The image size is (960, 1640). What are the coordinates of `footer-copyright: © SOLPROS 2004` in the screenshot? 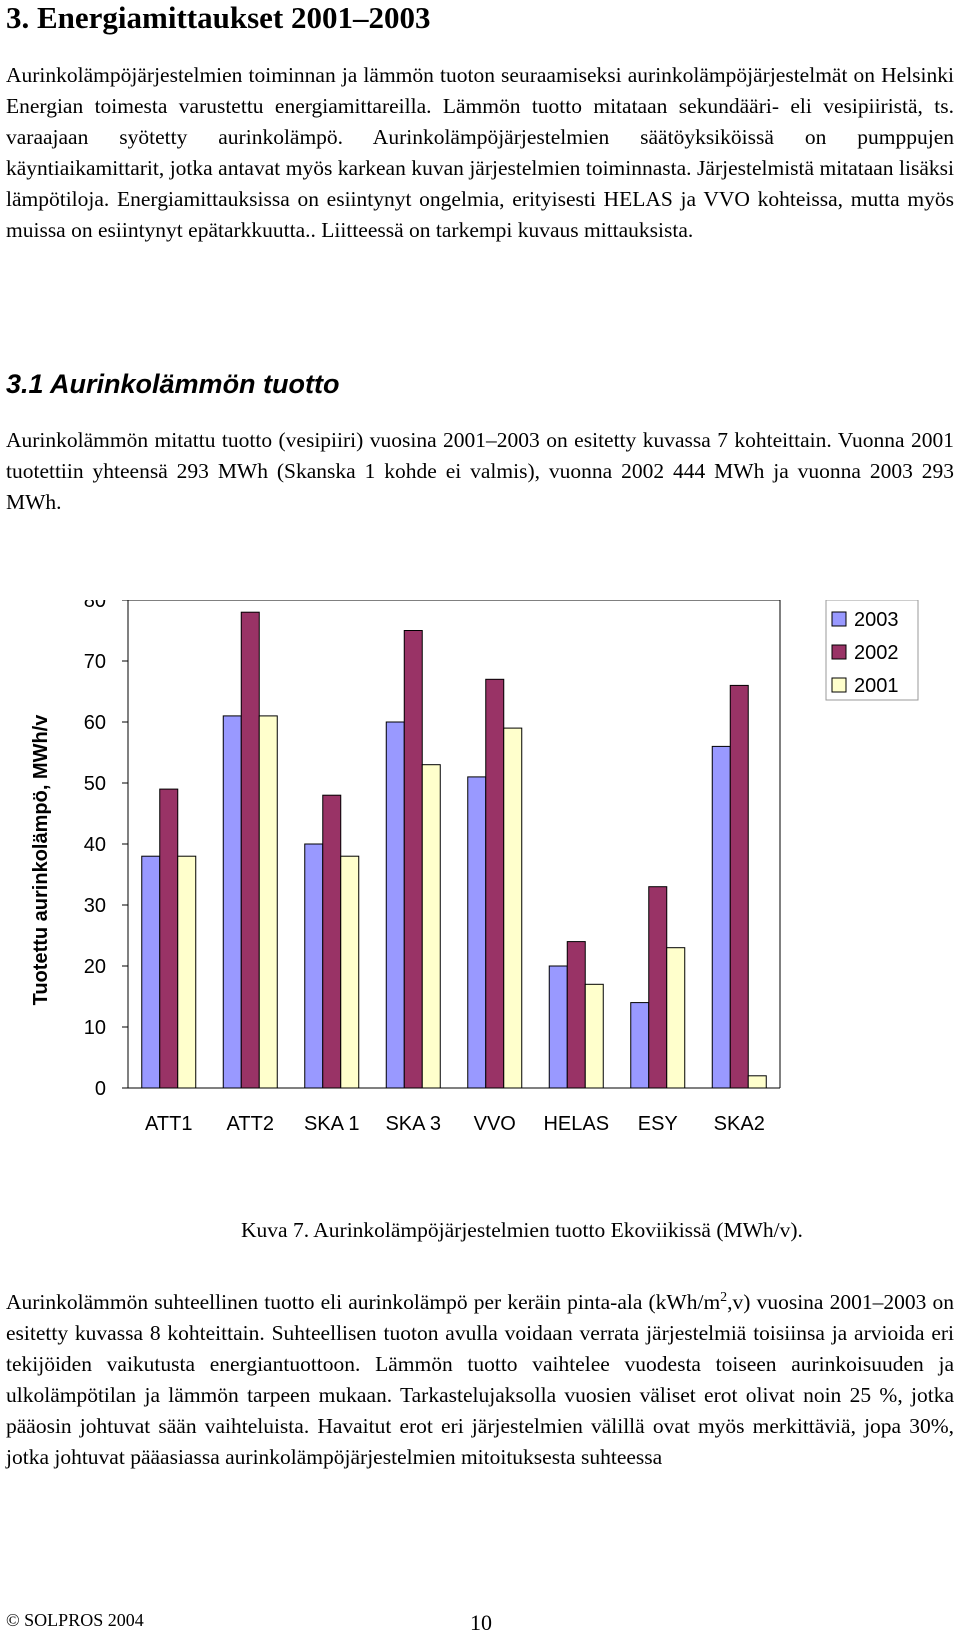 It's located at (75, 1620).